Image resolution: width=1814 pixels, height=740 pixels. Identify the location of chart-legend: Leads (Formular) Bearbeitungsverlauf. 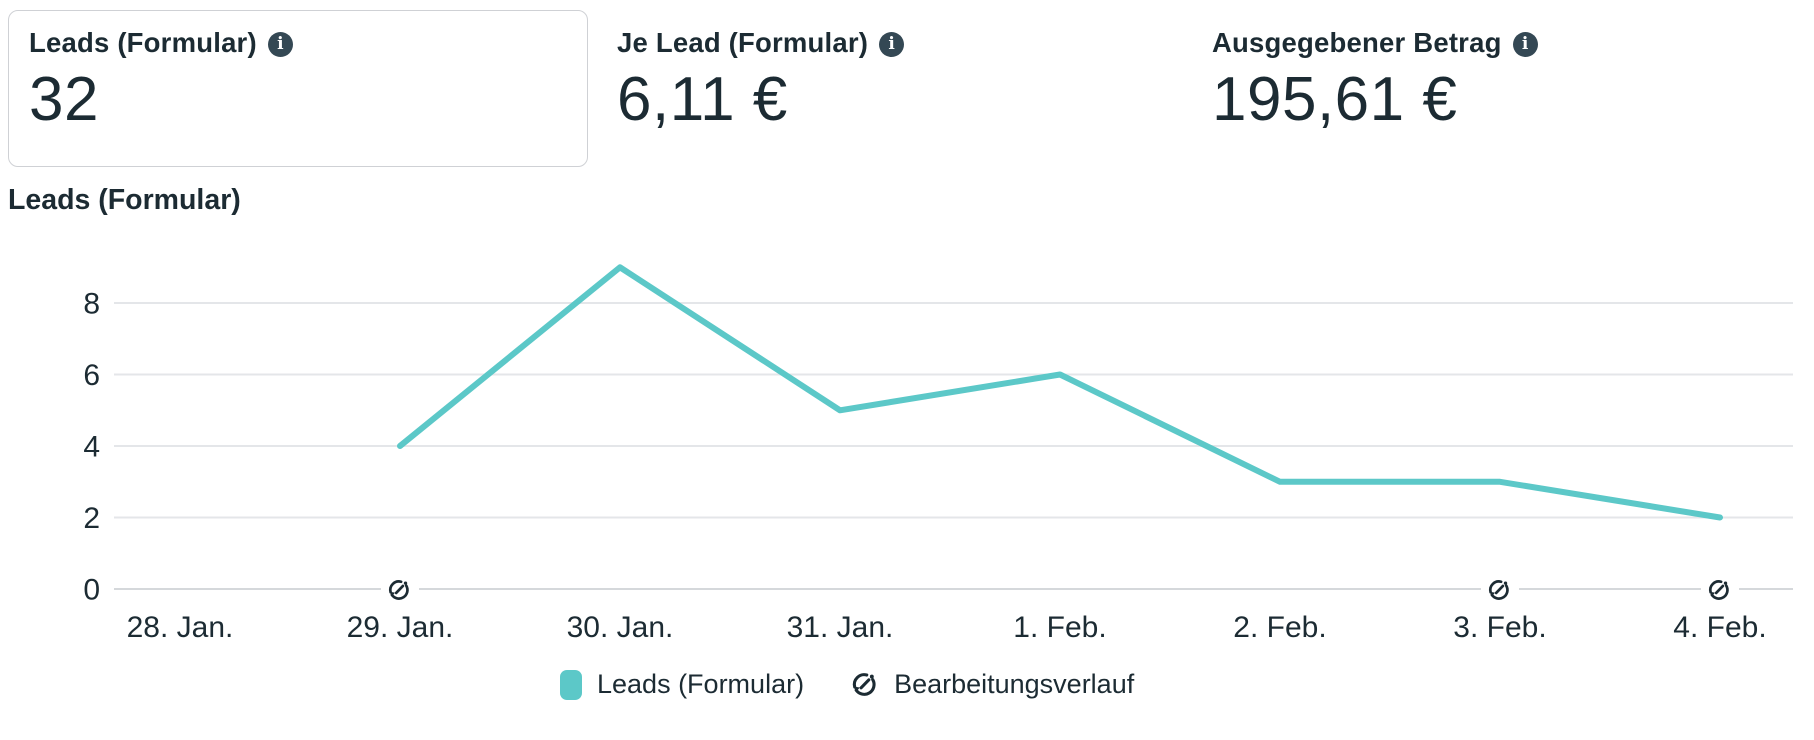
(847, 684).